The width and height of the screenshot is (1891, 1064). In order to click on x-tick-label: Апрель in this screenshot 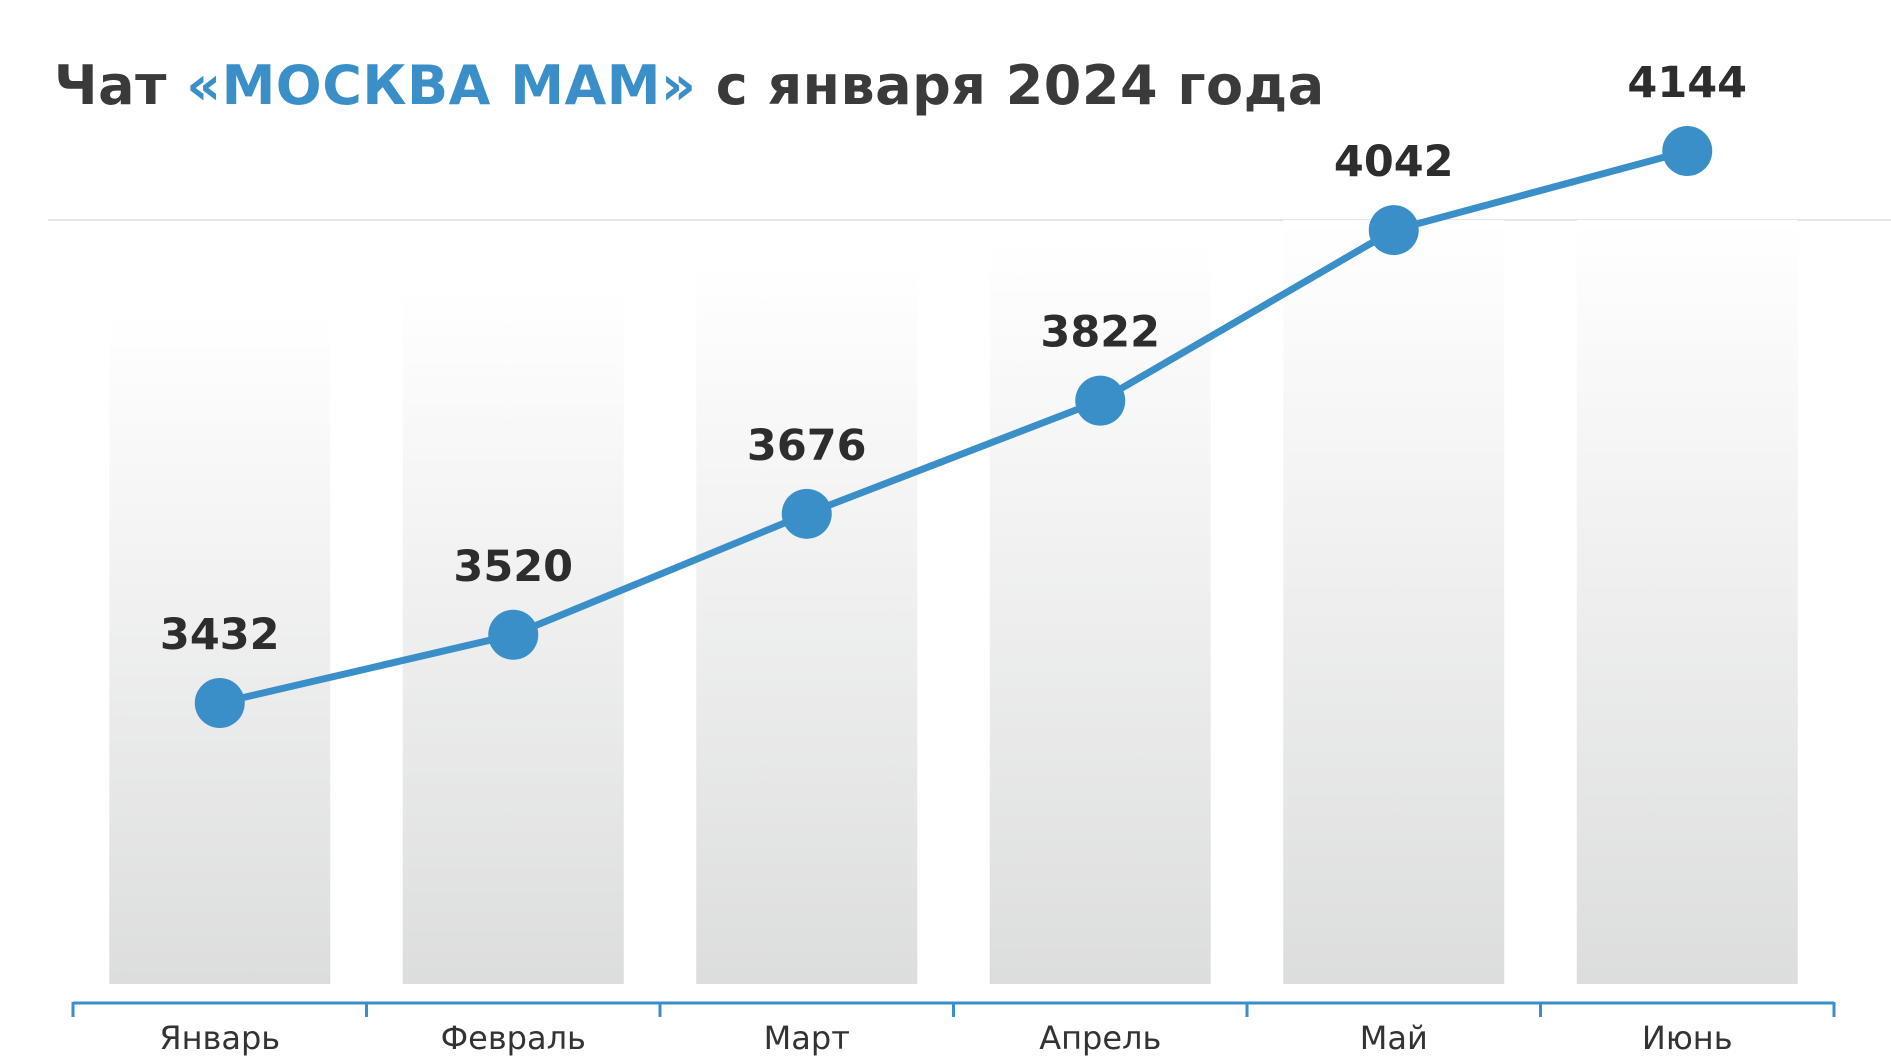, I will do `click(1100, 1038)`.